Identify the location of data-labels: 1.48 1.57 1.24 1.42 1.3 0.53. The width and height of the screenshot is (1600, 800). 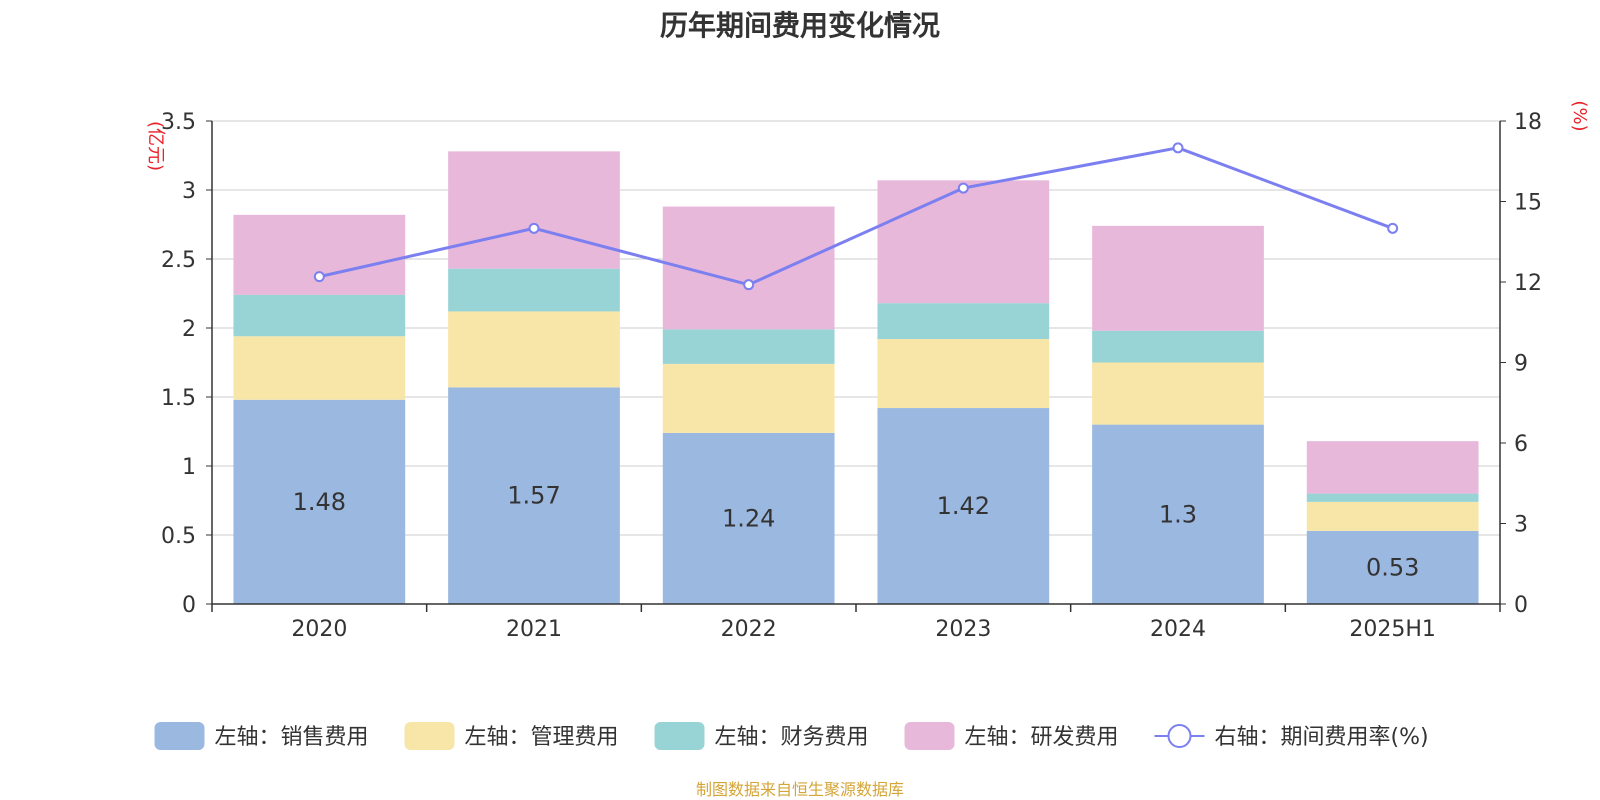
(856, 532).